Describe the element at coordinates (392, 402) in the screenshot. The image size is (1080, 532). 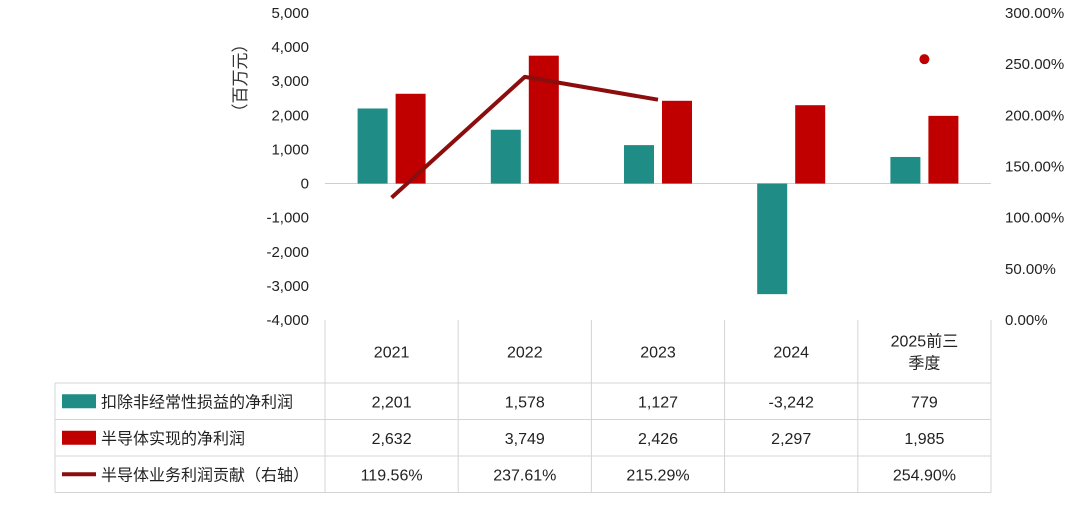
I see `data-label: 2,201` at that location.